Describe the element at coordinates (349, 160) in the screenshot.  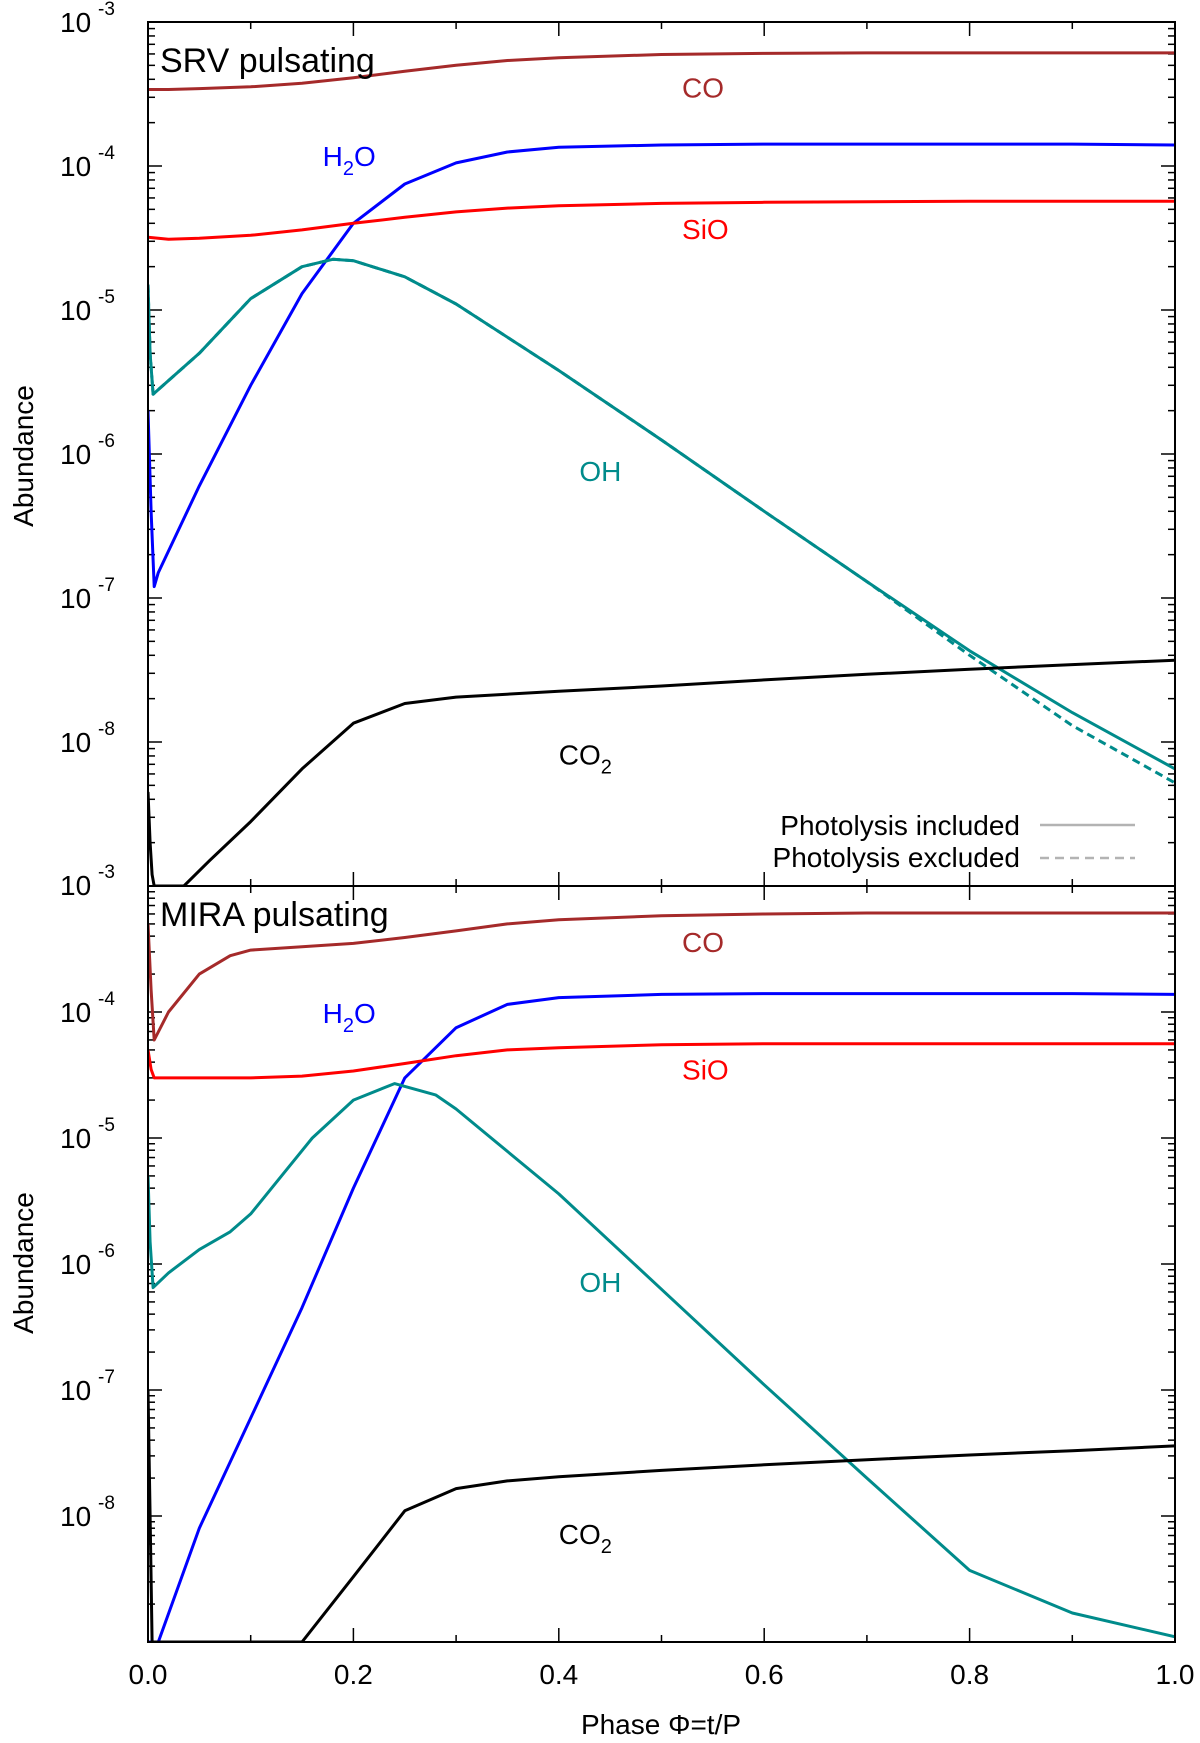
I see `srv-h2o-label: H2O` at that location.